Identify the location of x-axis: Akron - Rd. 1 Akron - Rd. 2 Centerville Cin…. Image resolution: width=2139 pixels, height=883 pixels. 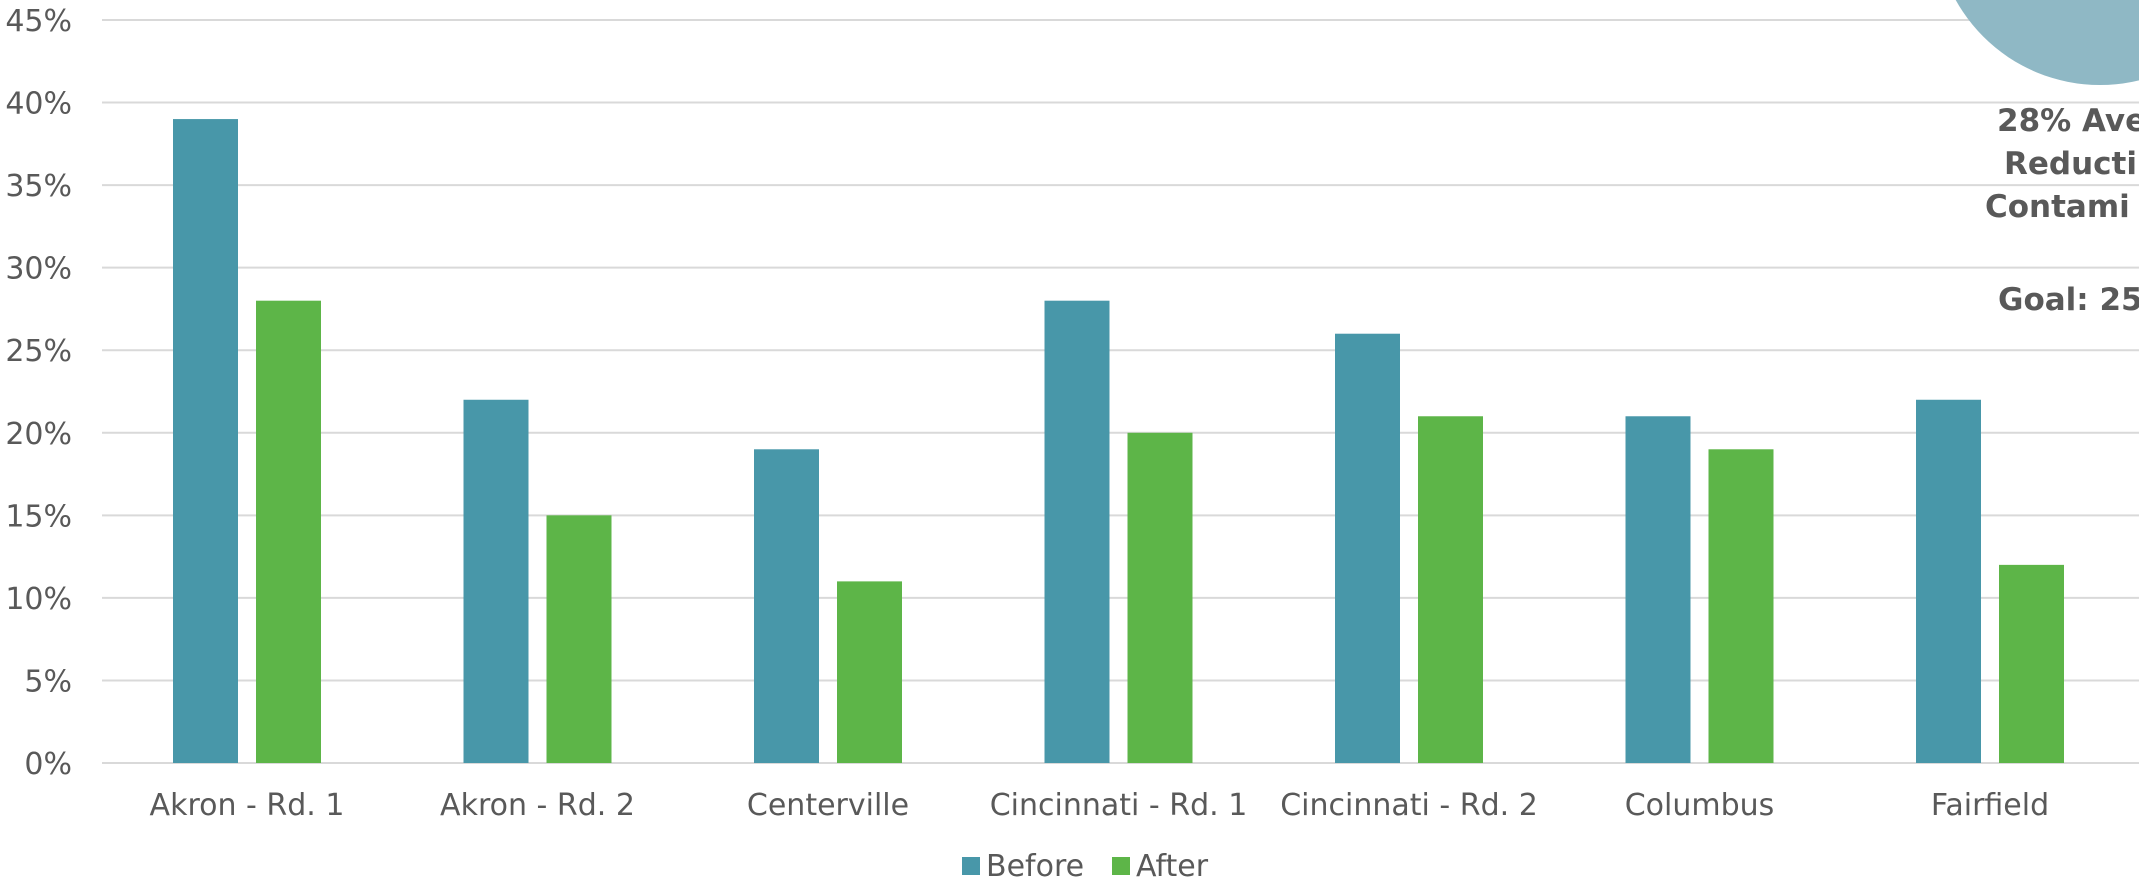
(1100, 805).